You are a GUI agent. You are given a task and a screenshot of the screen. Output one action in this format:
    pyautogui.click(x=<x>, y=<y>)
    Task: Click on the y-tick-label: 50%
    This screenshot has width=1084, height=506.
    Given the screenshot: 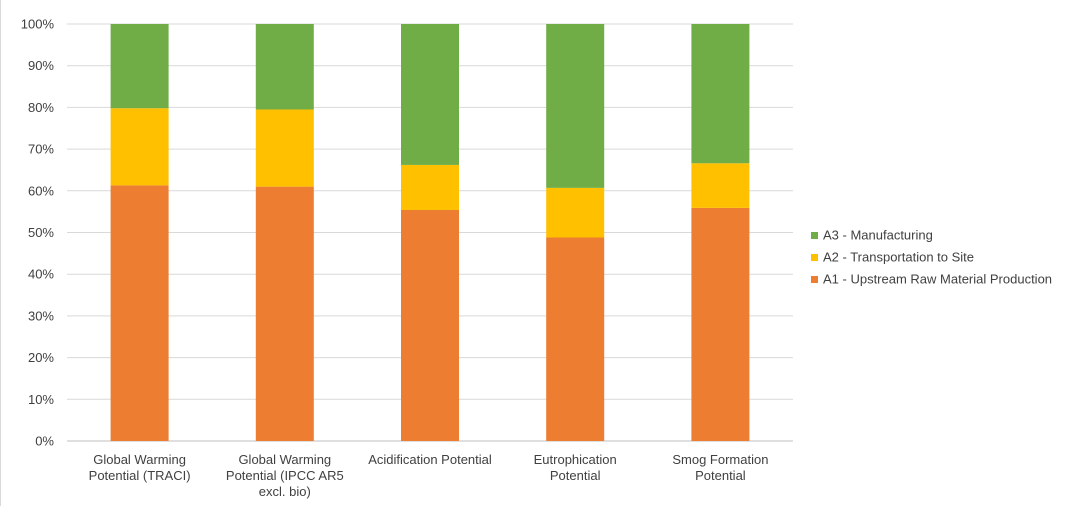 What is the action you would take?
    pyautogui.click(x=41, y=232)
    